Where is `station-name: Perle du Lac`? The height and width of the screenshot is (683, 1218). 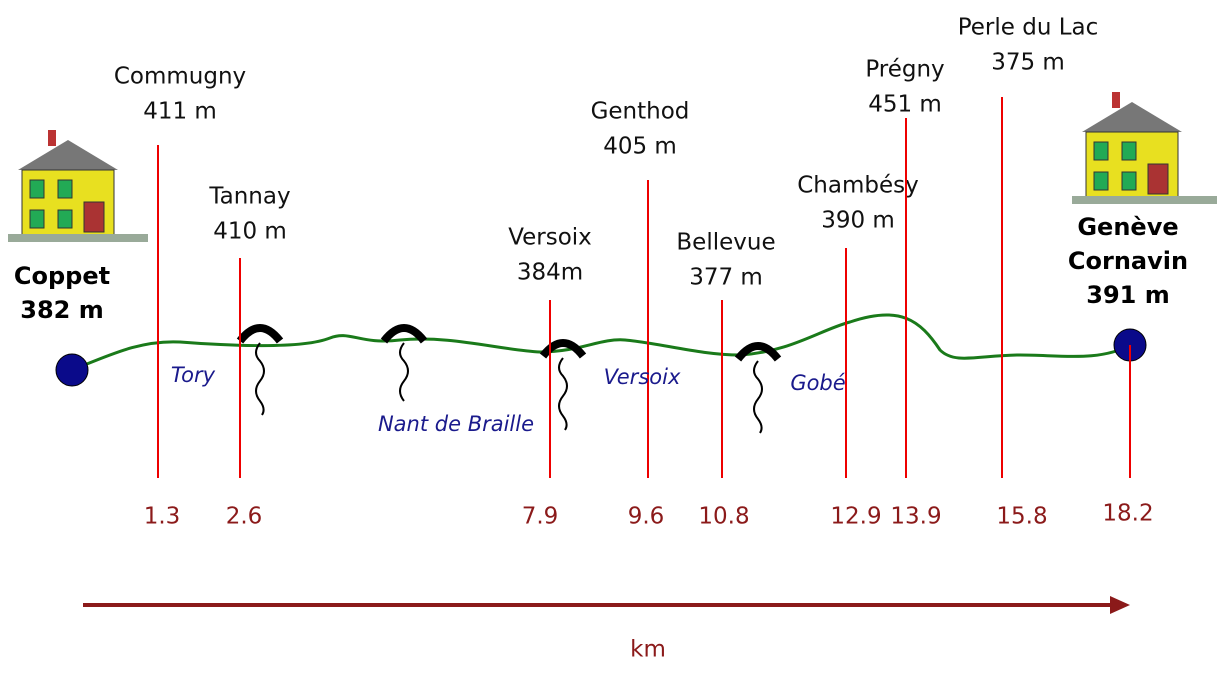 station-name: Perle du Lac is located at coordinates (1028, 28).